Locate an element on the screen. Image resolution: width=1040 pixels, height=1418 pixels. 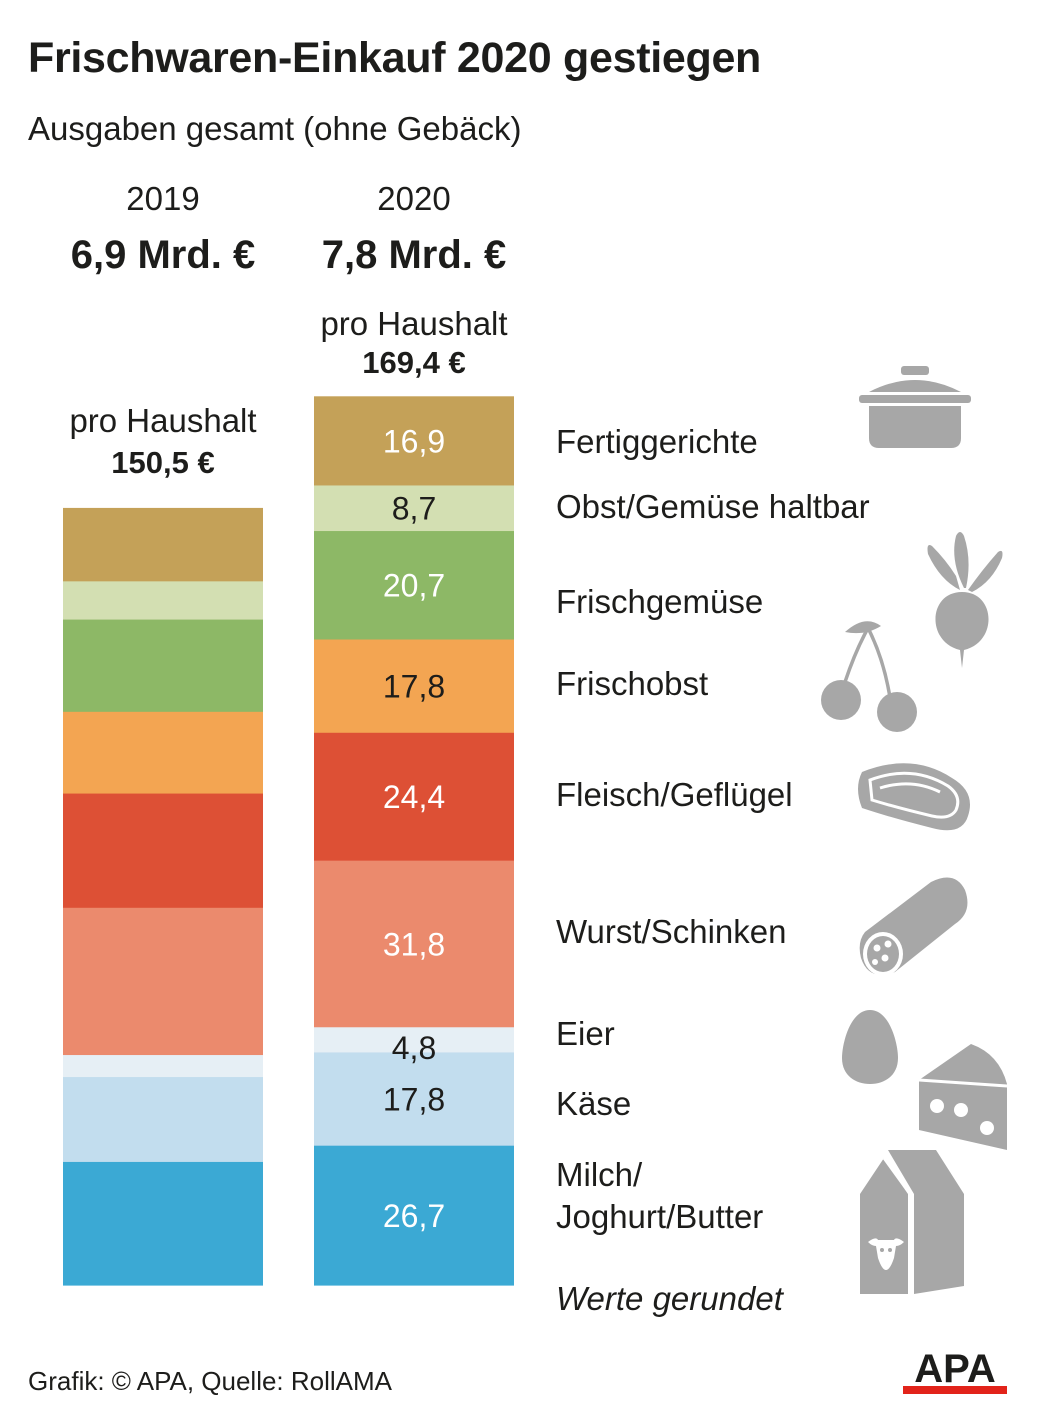
category-label-fertiggerichte: Fertiggerichte is located at coordinates (657, 441).